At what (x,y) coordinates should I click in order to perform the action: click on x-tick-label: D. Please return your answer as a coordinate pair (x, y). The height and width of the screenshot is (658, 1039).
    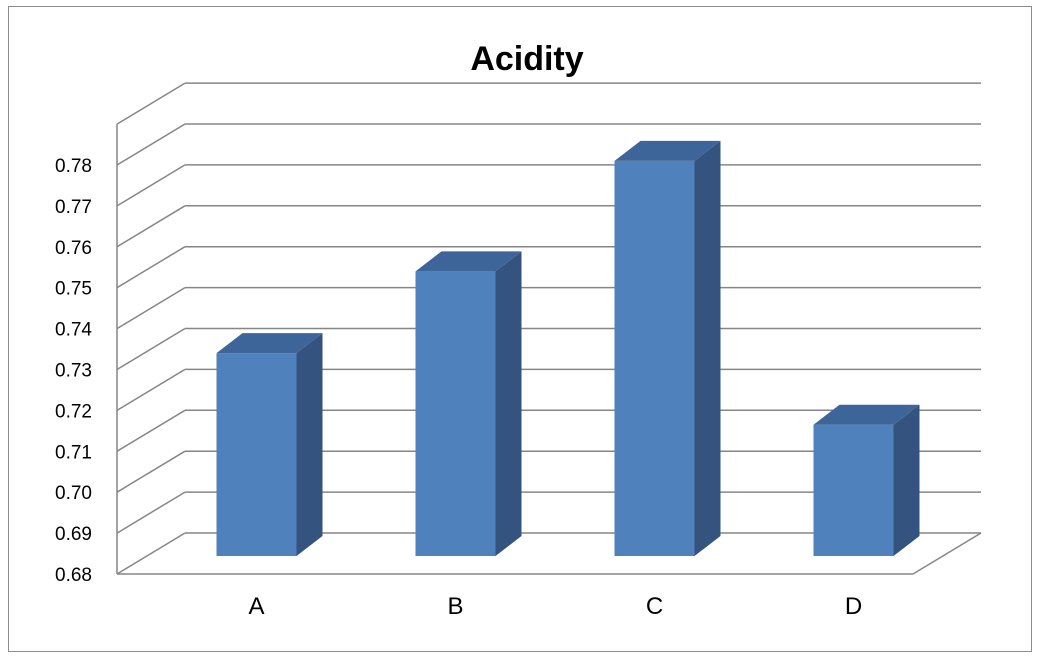
    Looking at the image, I should click on (853, 606).